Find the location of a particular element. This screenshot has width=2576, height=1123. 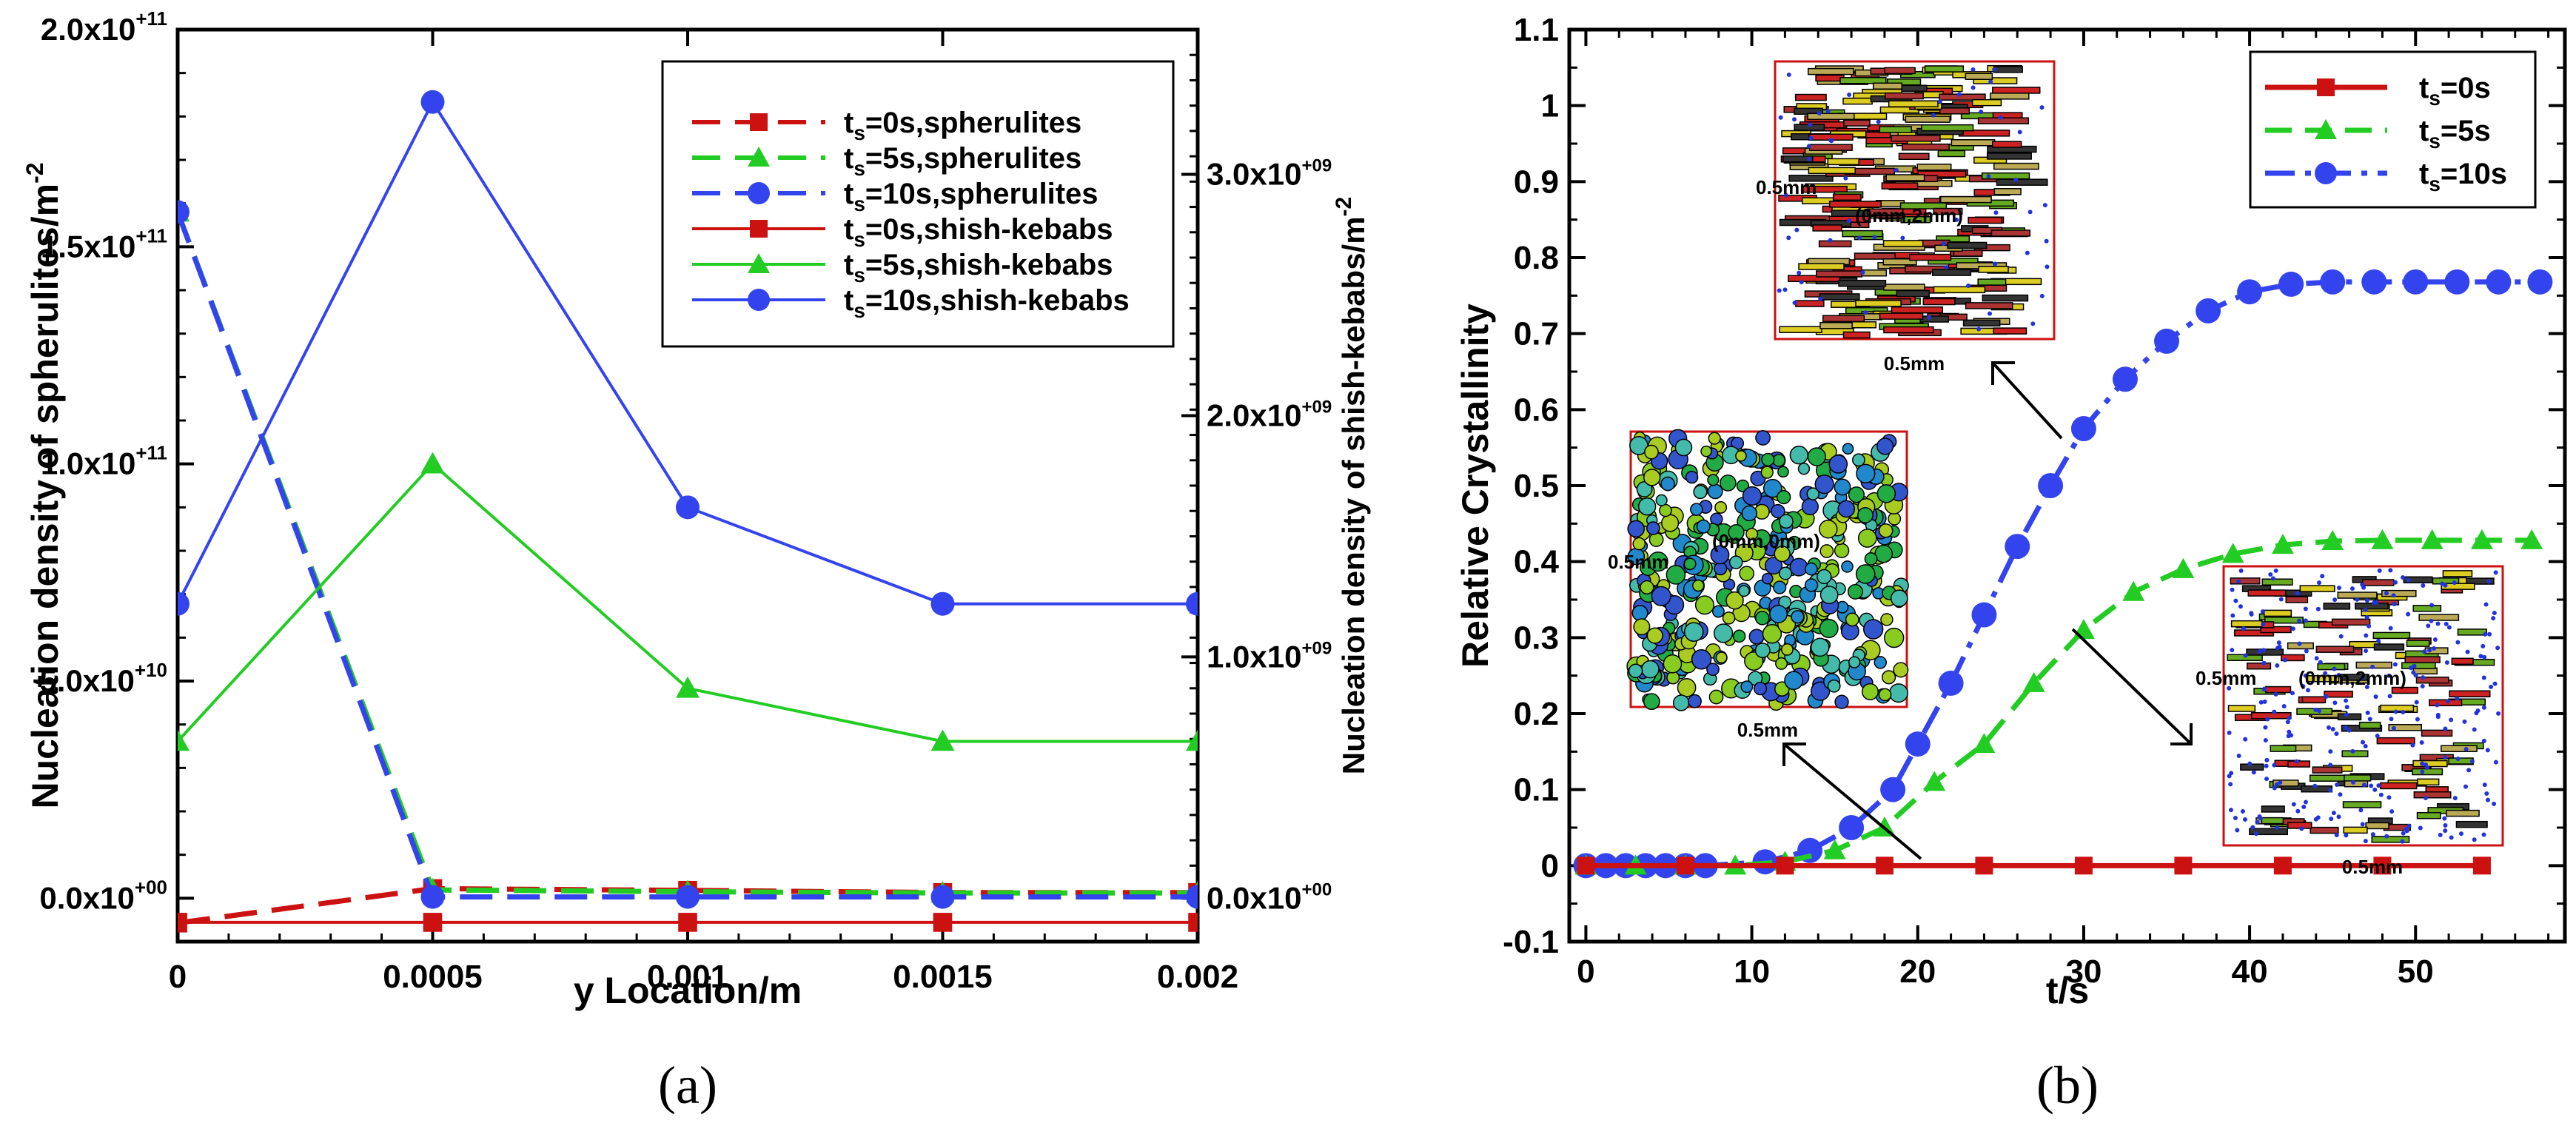

chart-a-legend-label: ts=10s,spherulites is located at coordinates (971, 197).